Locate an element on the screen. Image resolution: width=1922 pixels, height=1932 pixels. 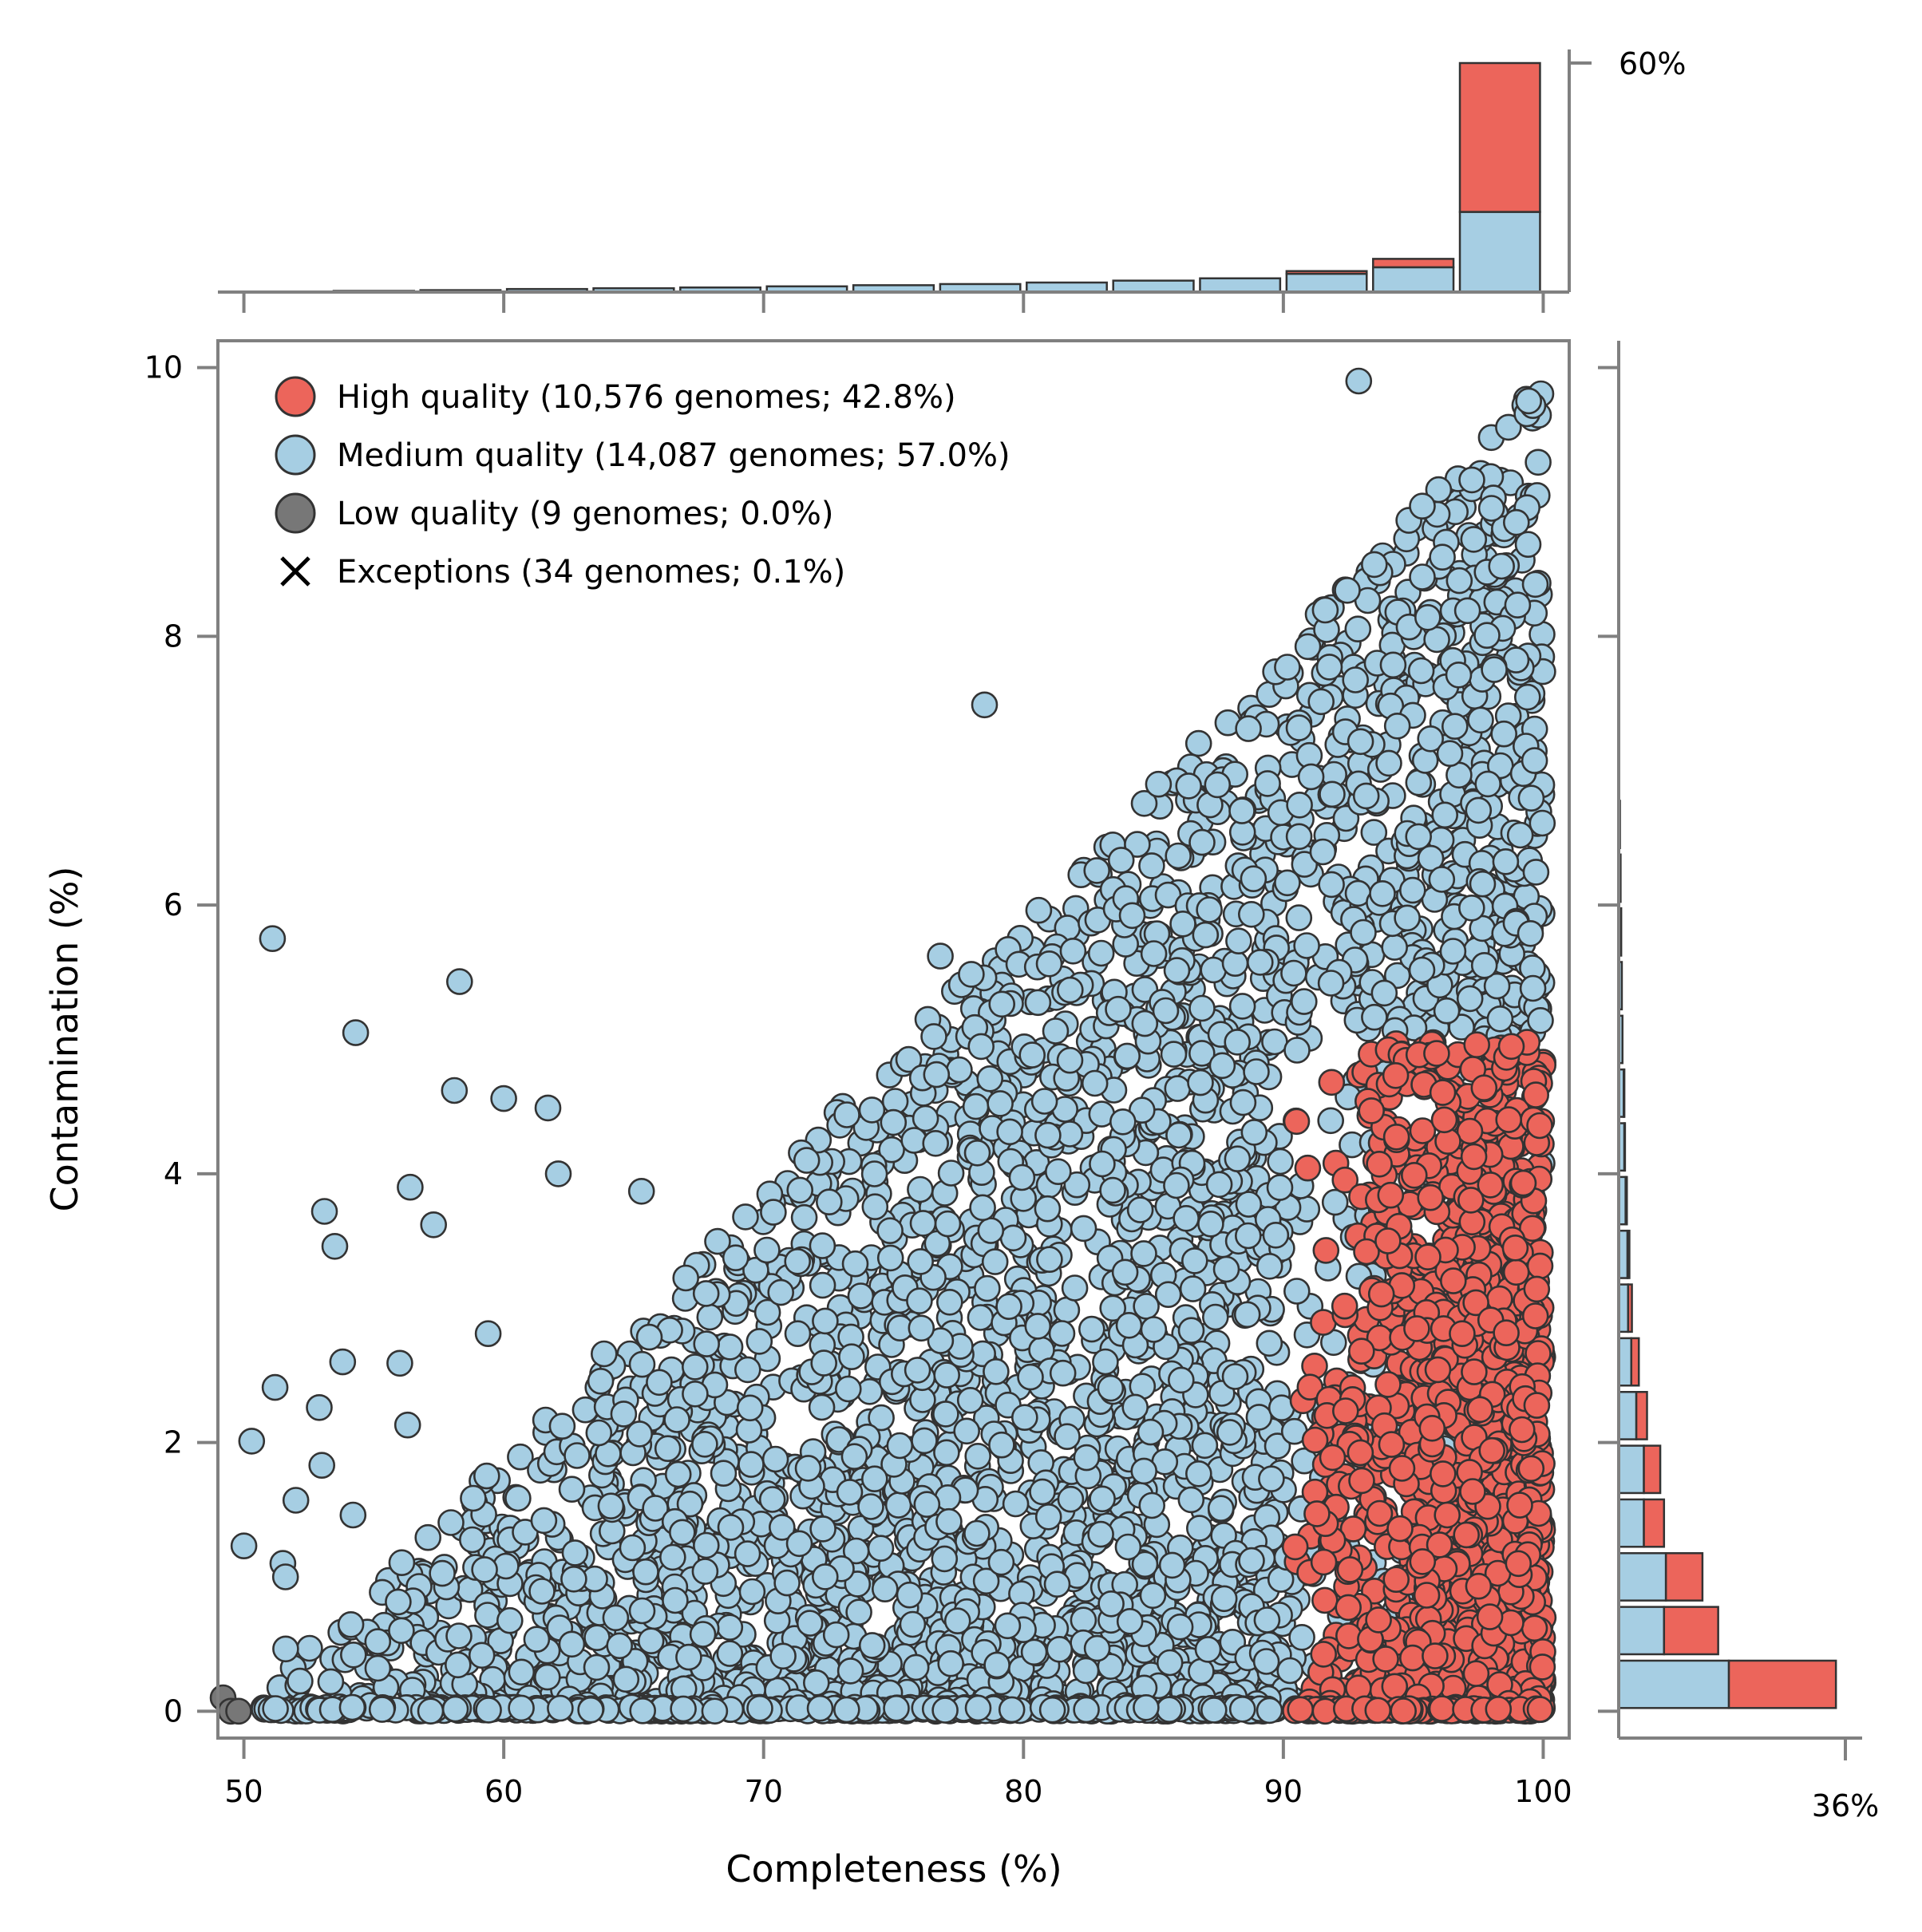
y-axis-title: Contamination (%) is located at coordinates (65, 1039).